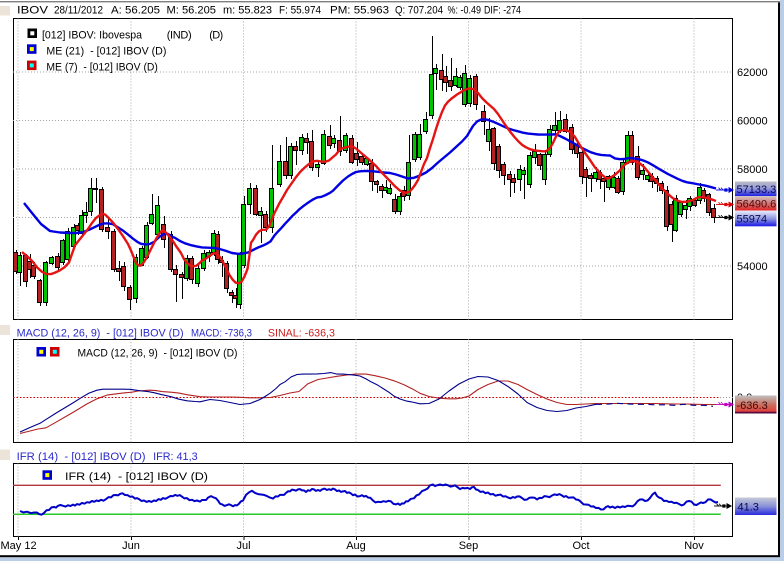 This screenshot has height=566, width=784. What do you see at coordinates (580, 546) in the screenshot?
I see `svg-text: Oct` at bounding box center [580, 546].